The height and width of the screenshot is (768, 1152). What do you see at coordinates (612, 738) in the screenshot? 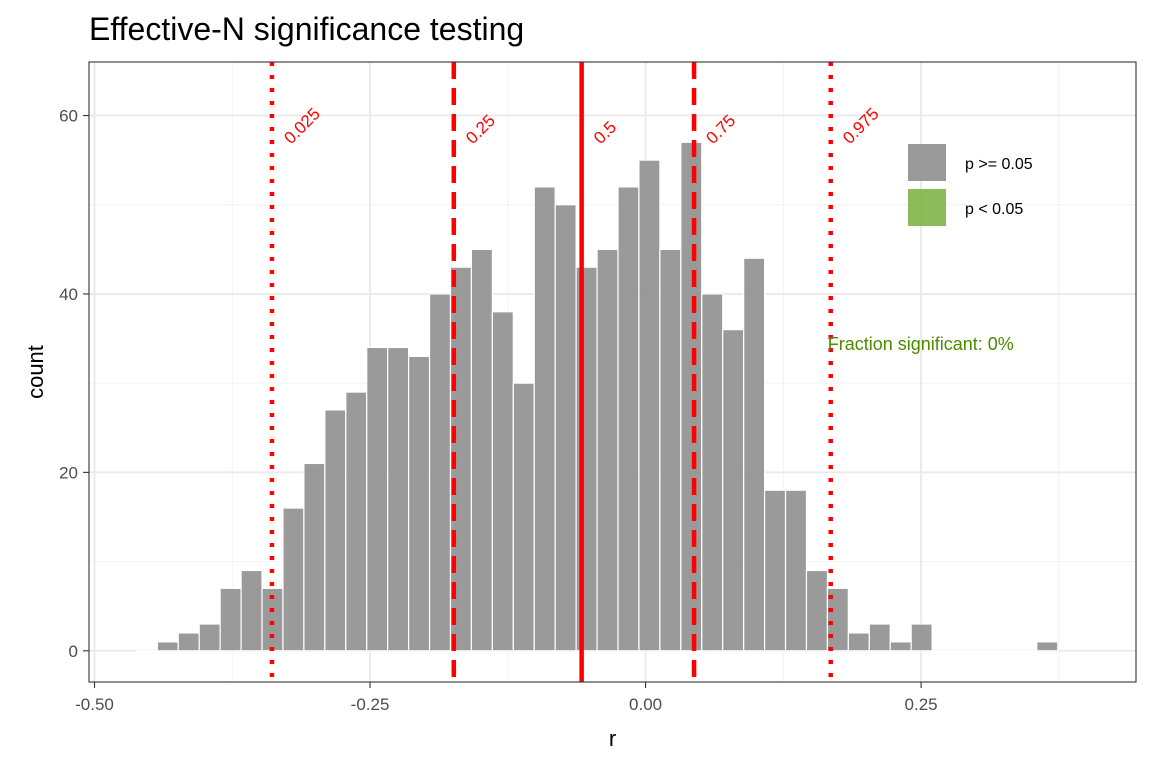
I see `x-axis-title: r` at bounding box center [612, 738].